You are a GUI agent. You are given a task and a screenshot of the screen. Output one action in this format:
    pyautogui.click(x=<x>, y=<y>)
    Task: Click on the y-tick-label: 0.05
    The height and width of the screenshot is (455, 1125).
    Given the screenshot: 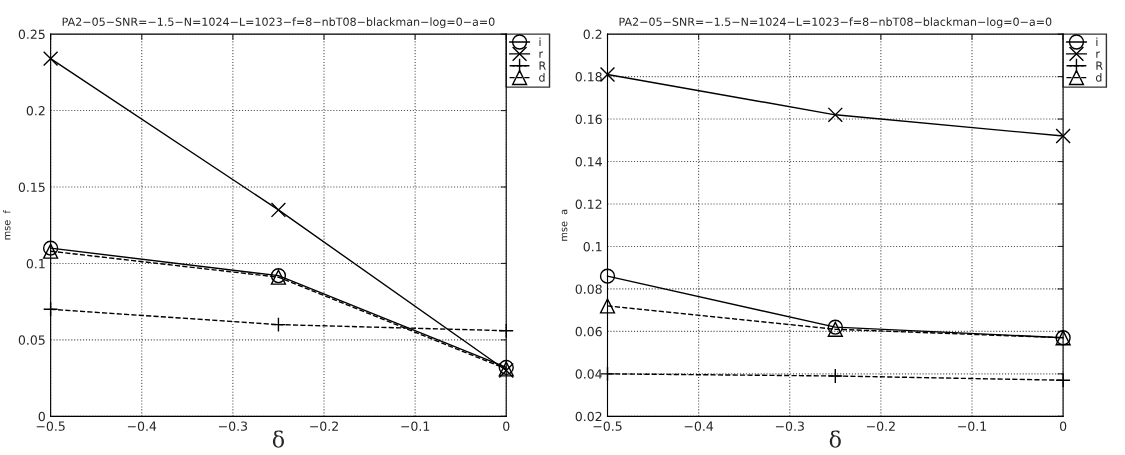 What is the action you would take?
    pyautogui.click(x=31, y=340)
    